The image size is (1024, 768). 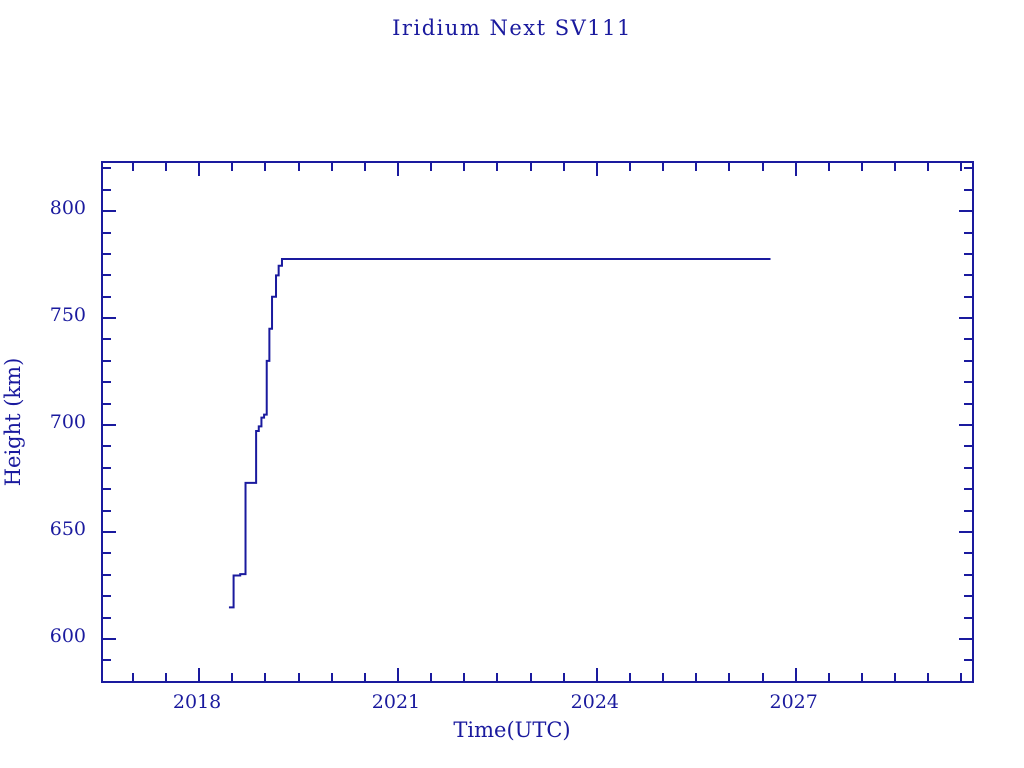 What do you see at coordinates (512, 730) in the screenshot?
I see `x-axis-label: Time(UTC)` at bounding box center [512, 730].